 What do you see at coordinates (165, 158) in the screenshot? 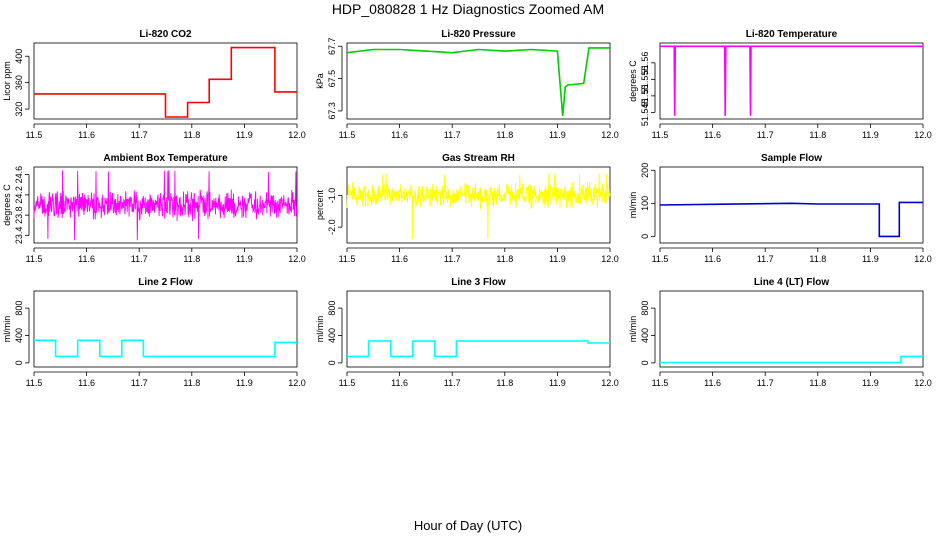
I see `panel-title: Ambient Box Temperature` at bounding box center [165, 158].